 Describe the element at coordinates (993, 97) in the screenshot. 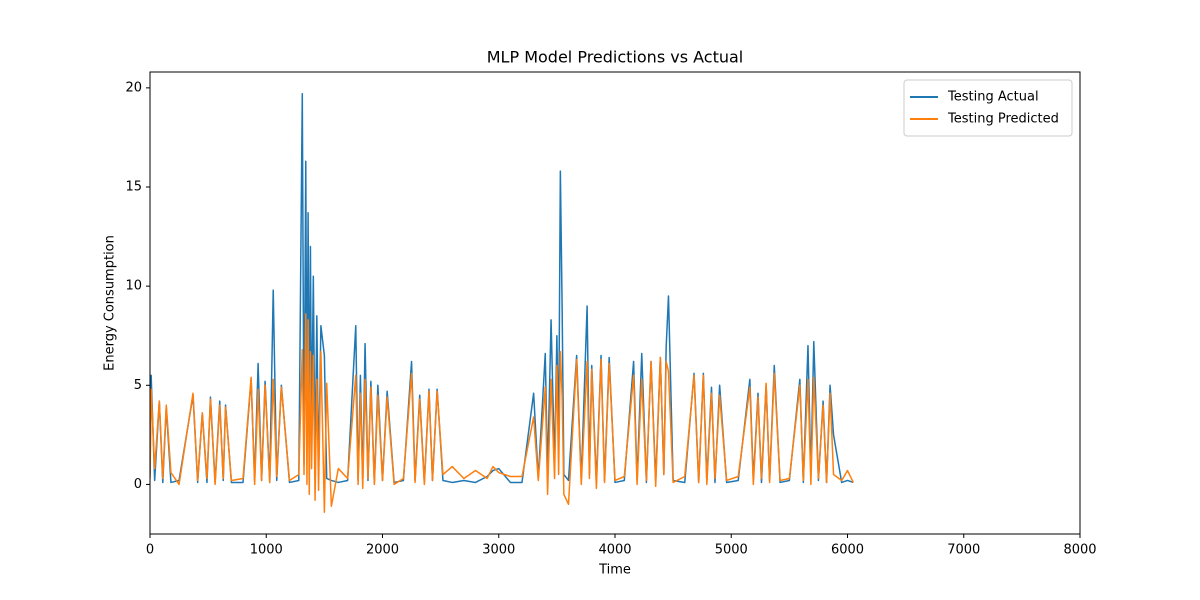

I see `legend-label: Testing Actual` at that location.